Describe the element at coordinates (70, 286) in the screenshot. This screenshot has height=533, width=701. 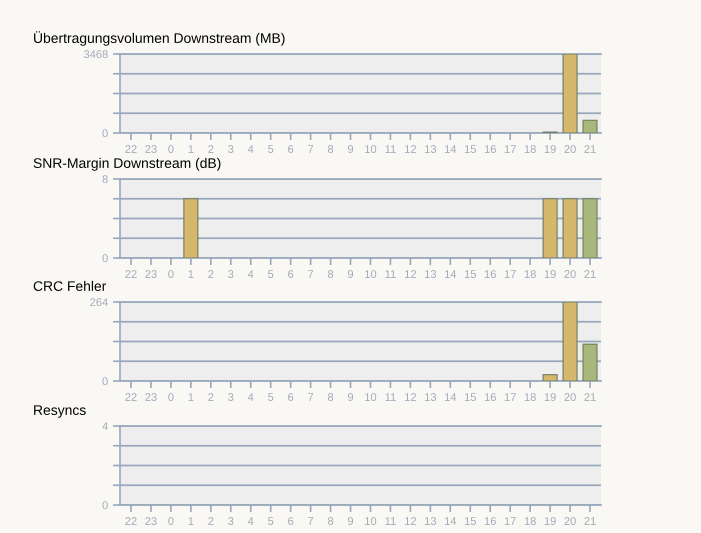
I see `chart-title: CRC Fehler` at that location.